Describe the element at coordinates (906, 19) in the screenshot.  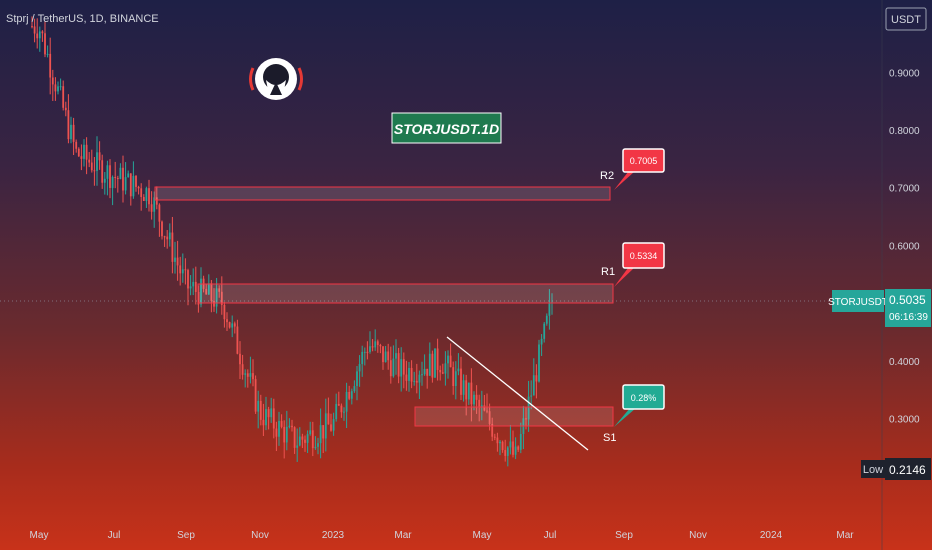
I see `currency-label: USDT` at that location.